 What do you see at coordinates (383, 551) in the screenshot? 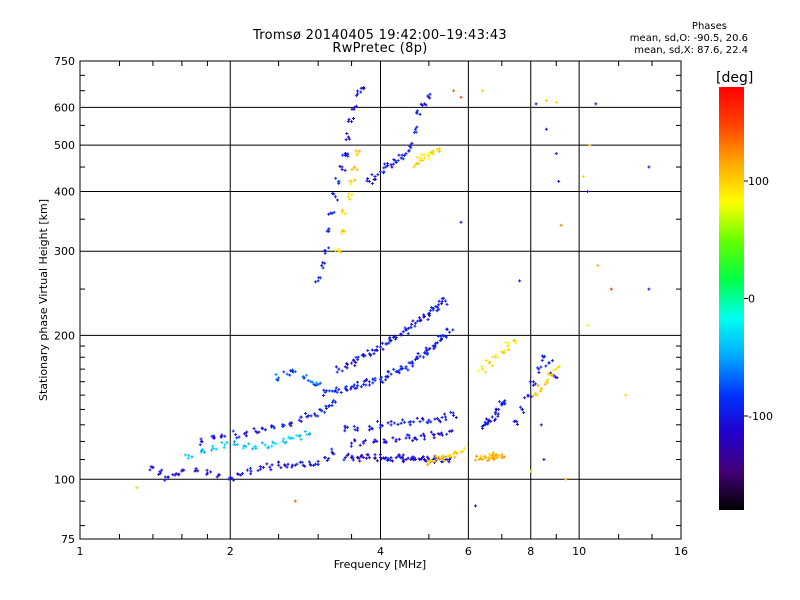
I see `x-axis-tick-labels: 1 2 4 6 8 10 16` at bounding box center [383, 551].